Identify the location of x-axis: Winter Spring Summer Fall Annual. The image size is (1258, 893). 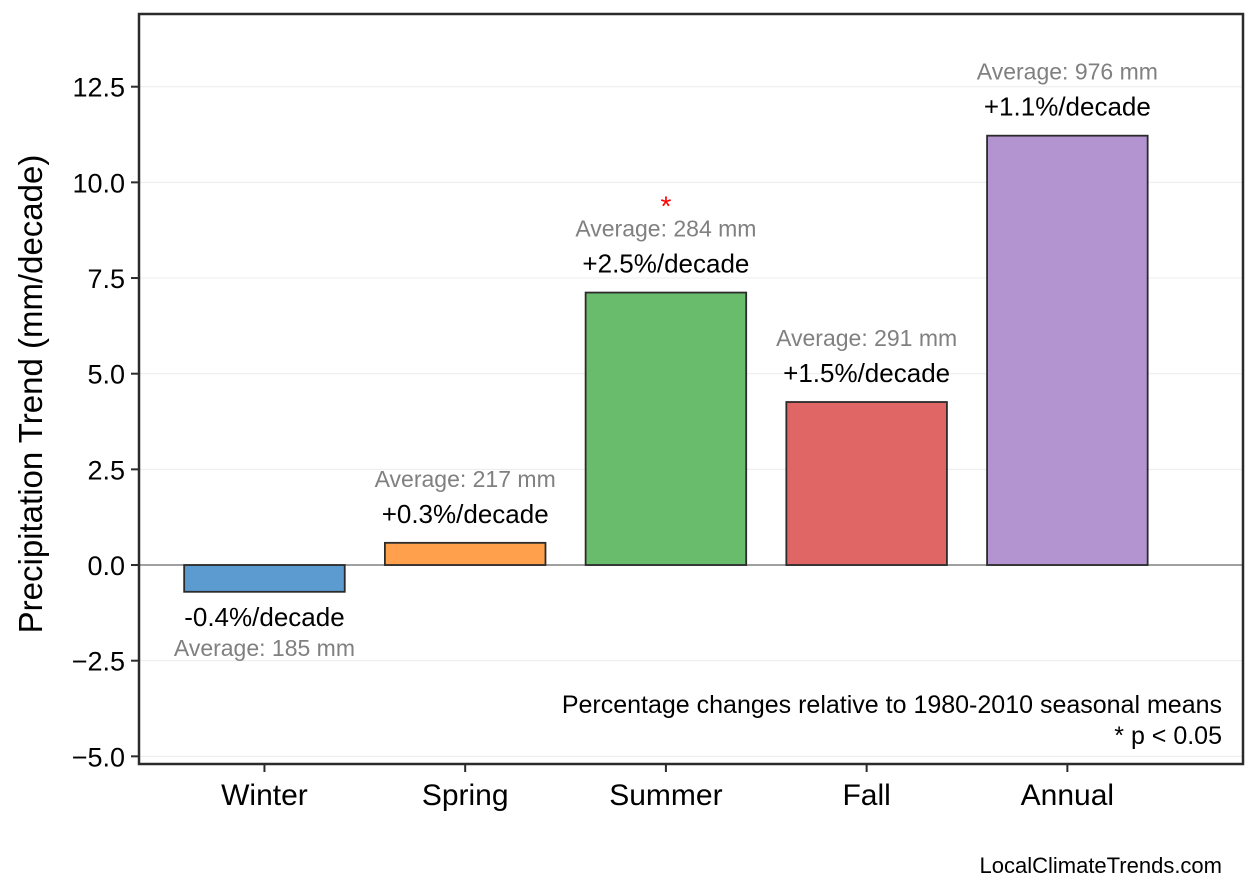
(667, 788).